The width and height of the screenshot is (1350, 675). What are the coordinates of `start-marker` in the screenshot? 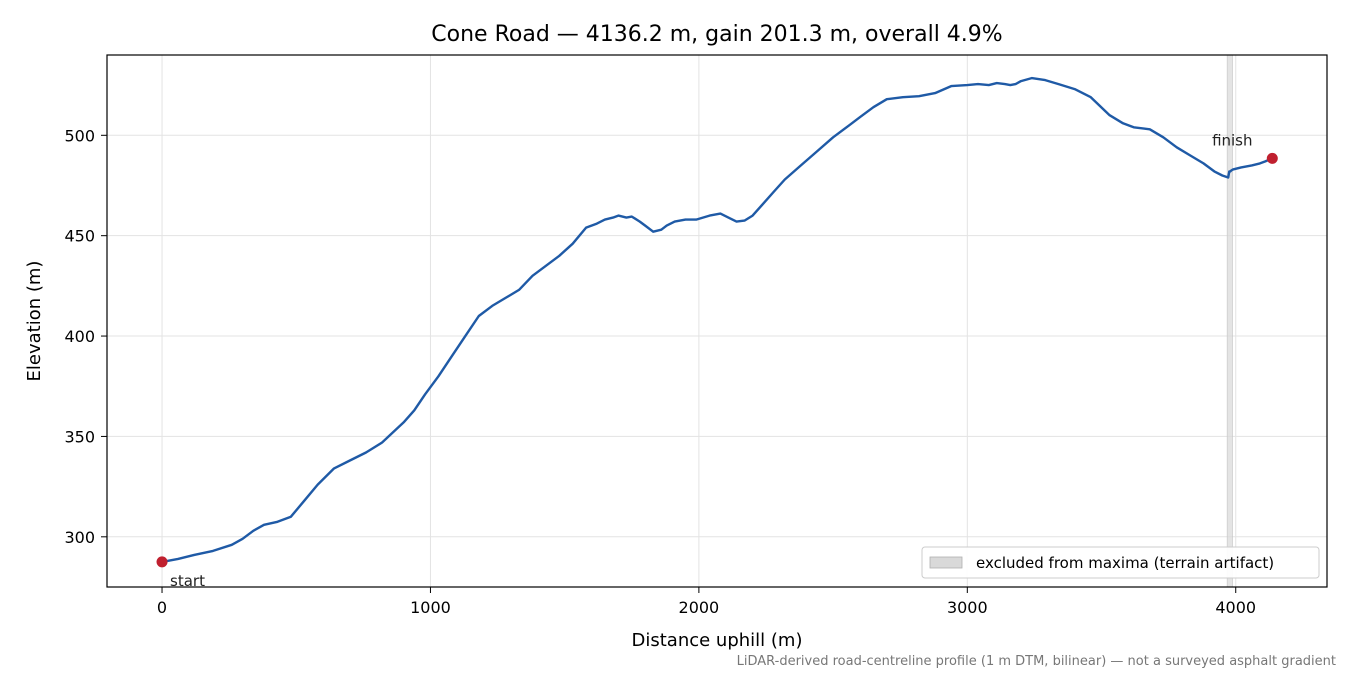 It's located at (162, 562).